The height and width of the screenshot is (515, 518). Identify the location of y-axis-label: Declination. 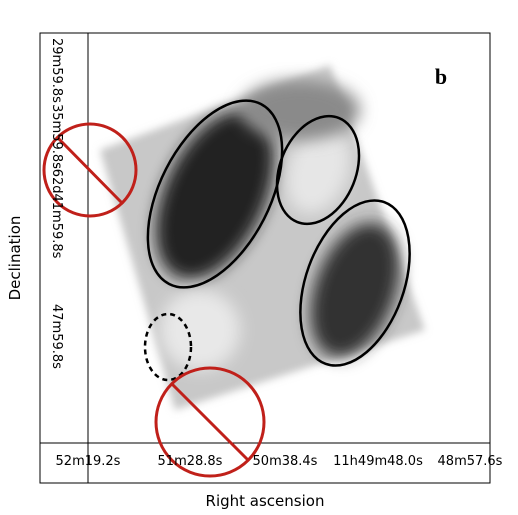
(15, 258).